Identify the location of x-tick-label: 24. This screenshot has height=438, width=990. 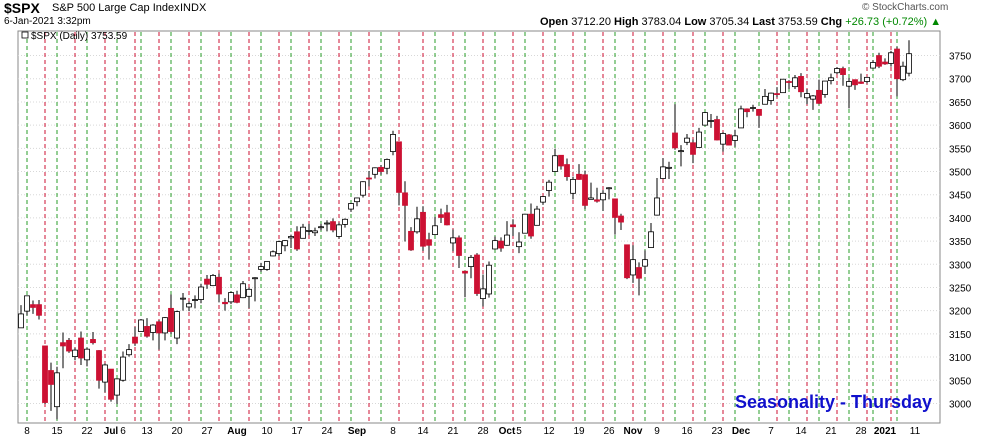
(327, 431).